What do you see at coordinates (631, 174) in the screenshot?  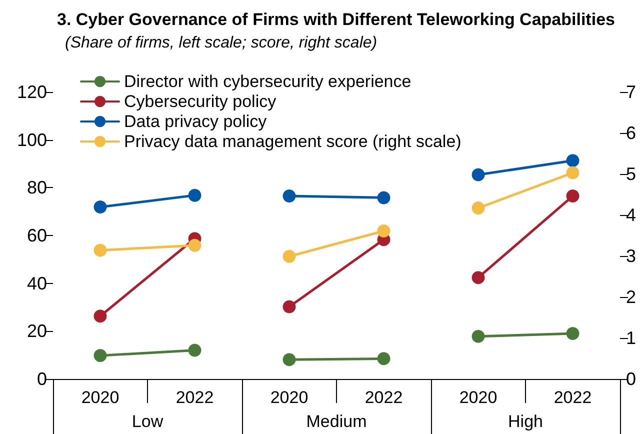 I see `y2-tick-label: 5` at bounding box center [631, 174].